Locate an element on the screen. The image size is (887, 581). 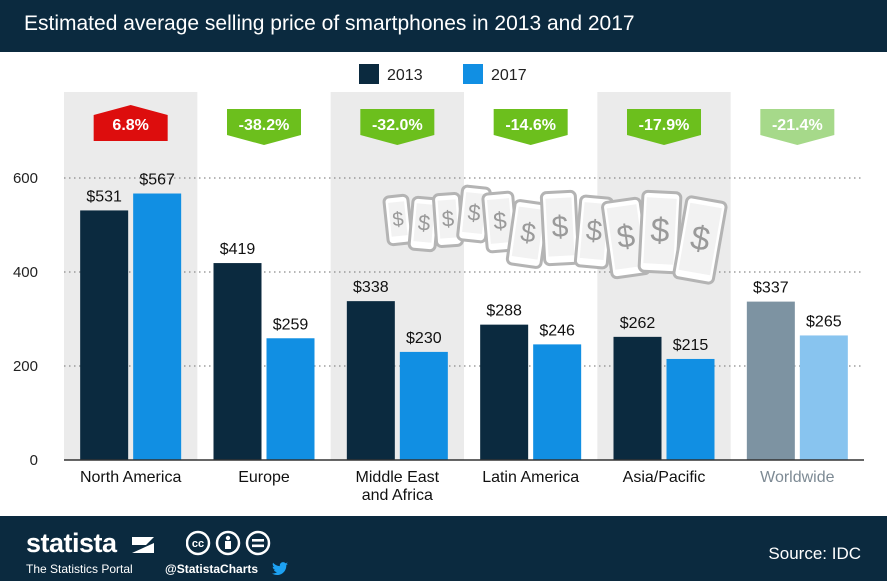
category-label: Worldwide is located at coordinates (797, 477).